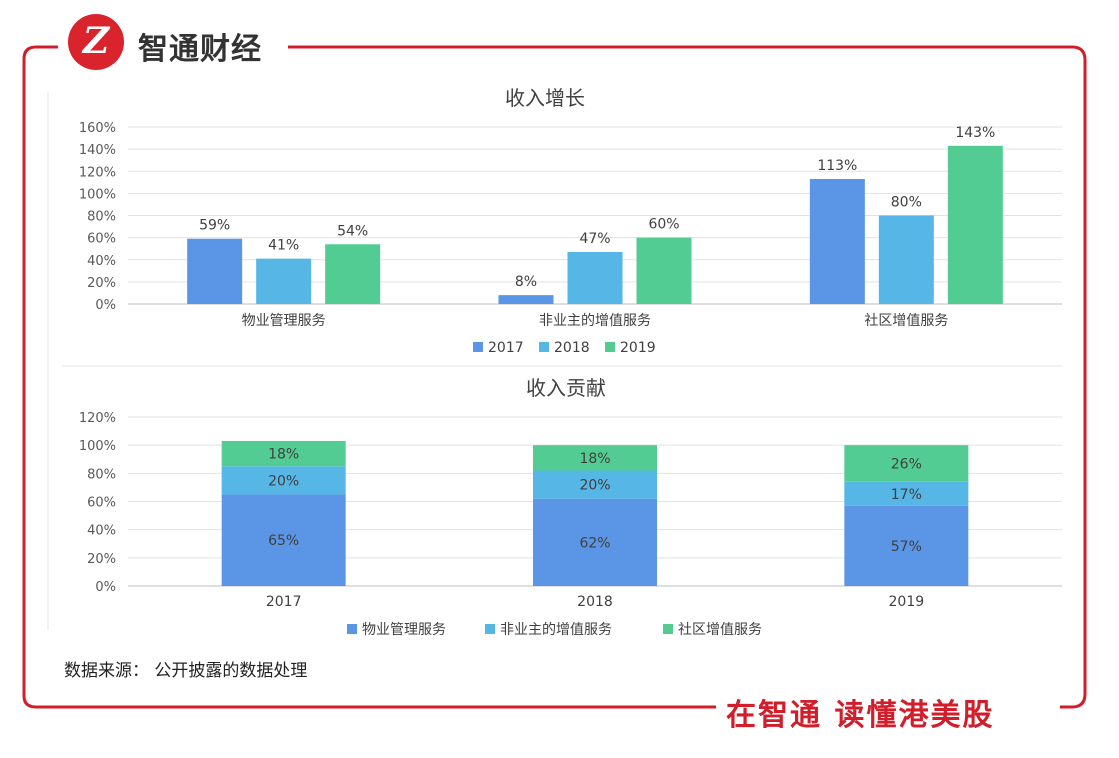 This screenshot has height=758, width=1119. I want to click on growth-y-tick-label: 160%, so click(97, 128).